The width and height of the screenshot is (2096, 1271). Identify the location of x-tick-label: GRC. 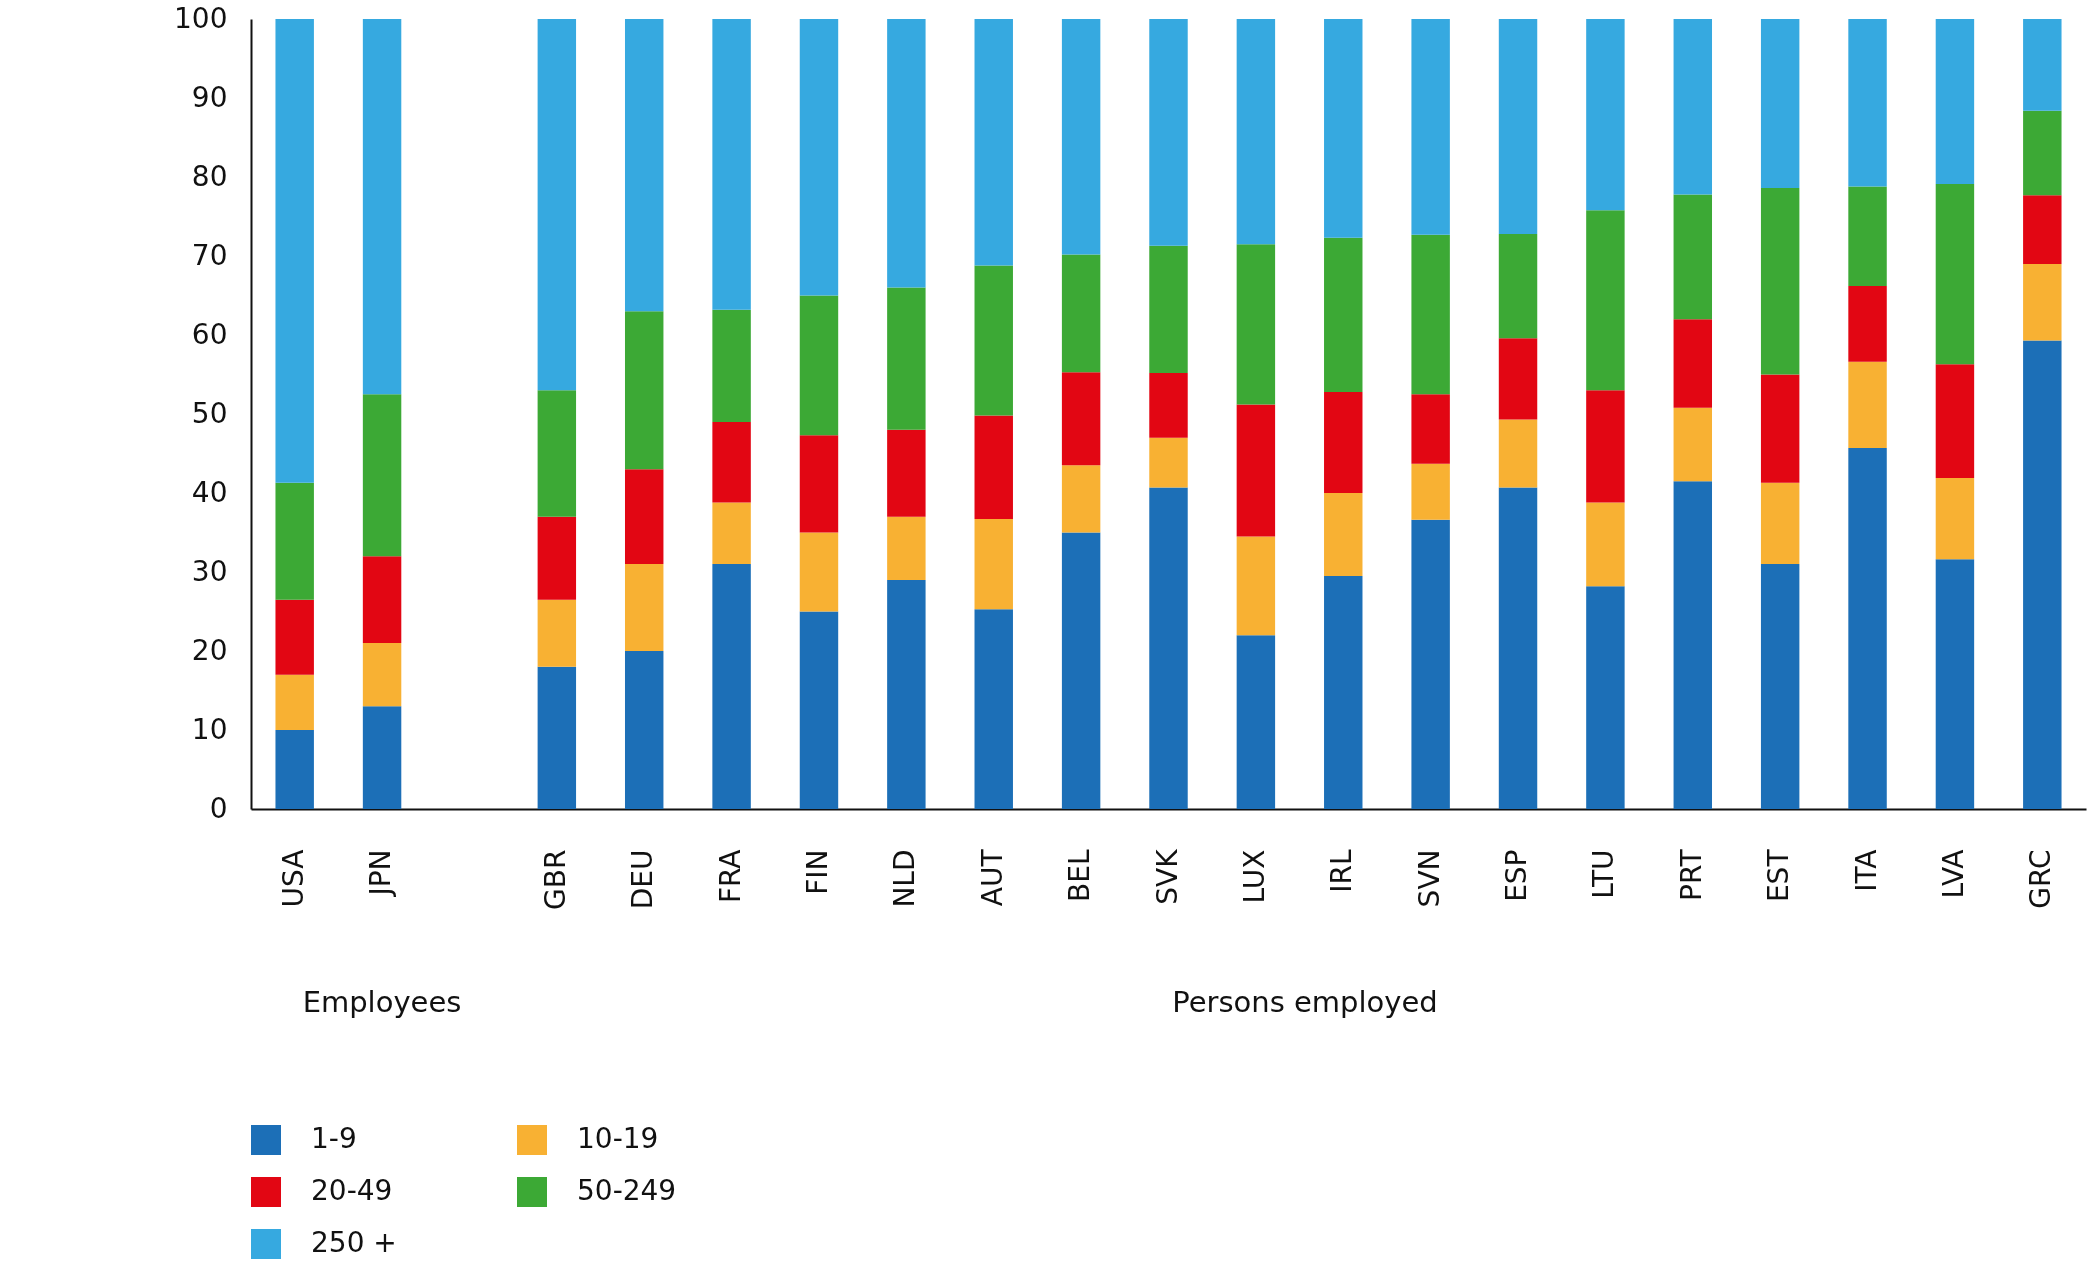
(2041, 879).